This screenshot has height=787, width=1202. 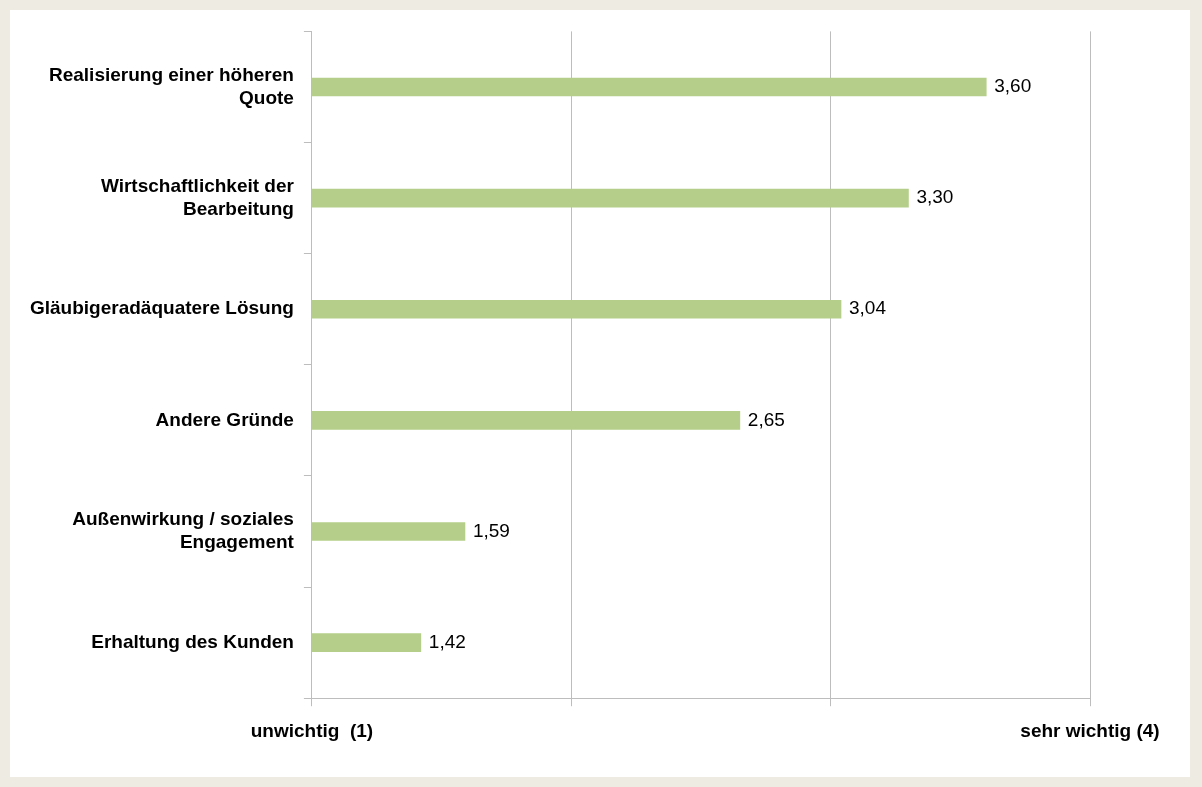 What do you see at coordinates (868, 308) in the screenshot?
I see `data-label: 3,04` at bounding box center [868, 308].